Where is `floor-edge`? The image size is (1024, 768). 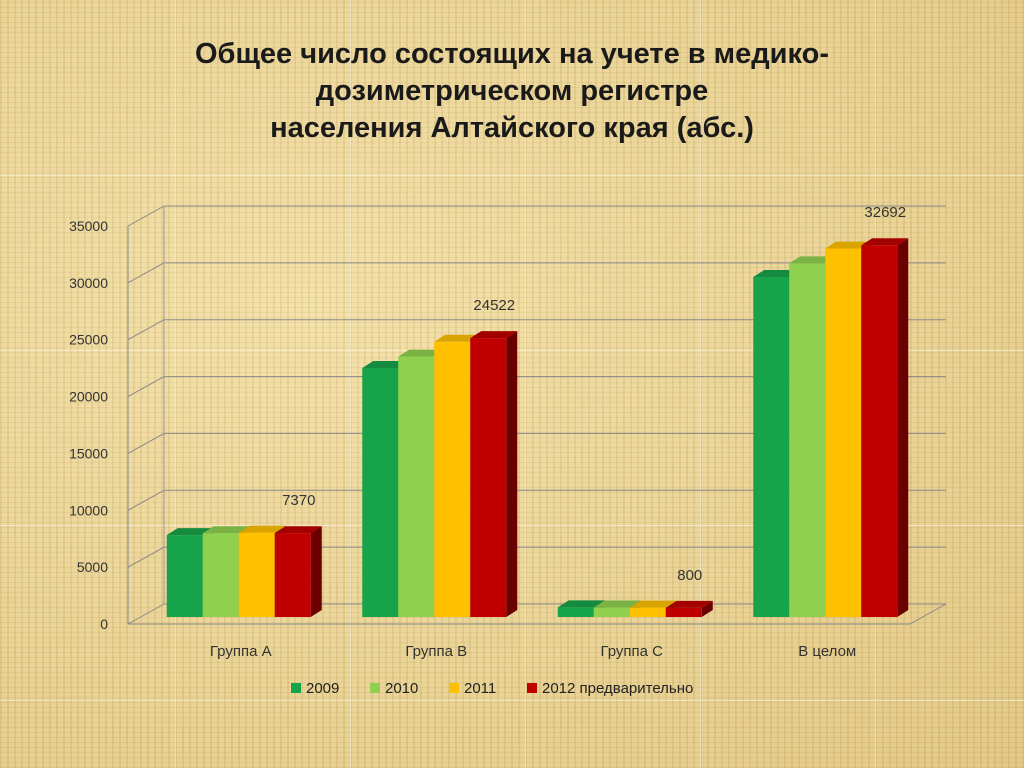 floor-edge is located at coordinates (928, 614).